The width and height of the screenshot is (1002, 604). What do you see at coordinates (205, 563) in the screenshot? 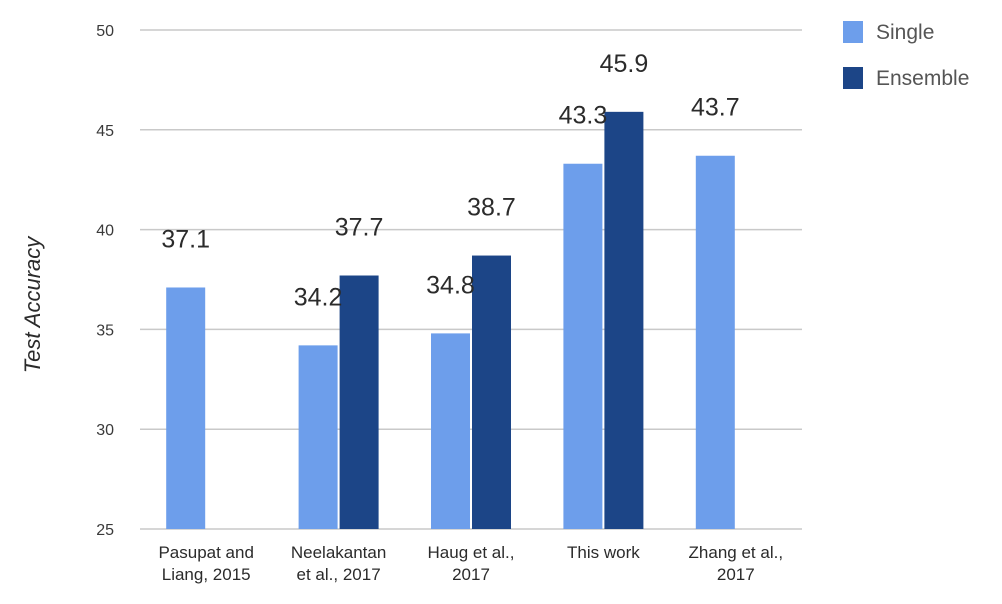
I see `category-label: Pasupat and Liang, 2015` at bounding box center [205, 563].